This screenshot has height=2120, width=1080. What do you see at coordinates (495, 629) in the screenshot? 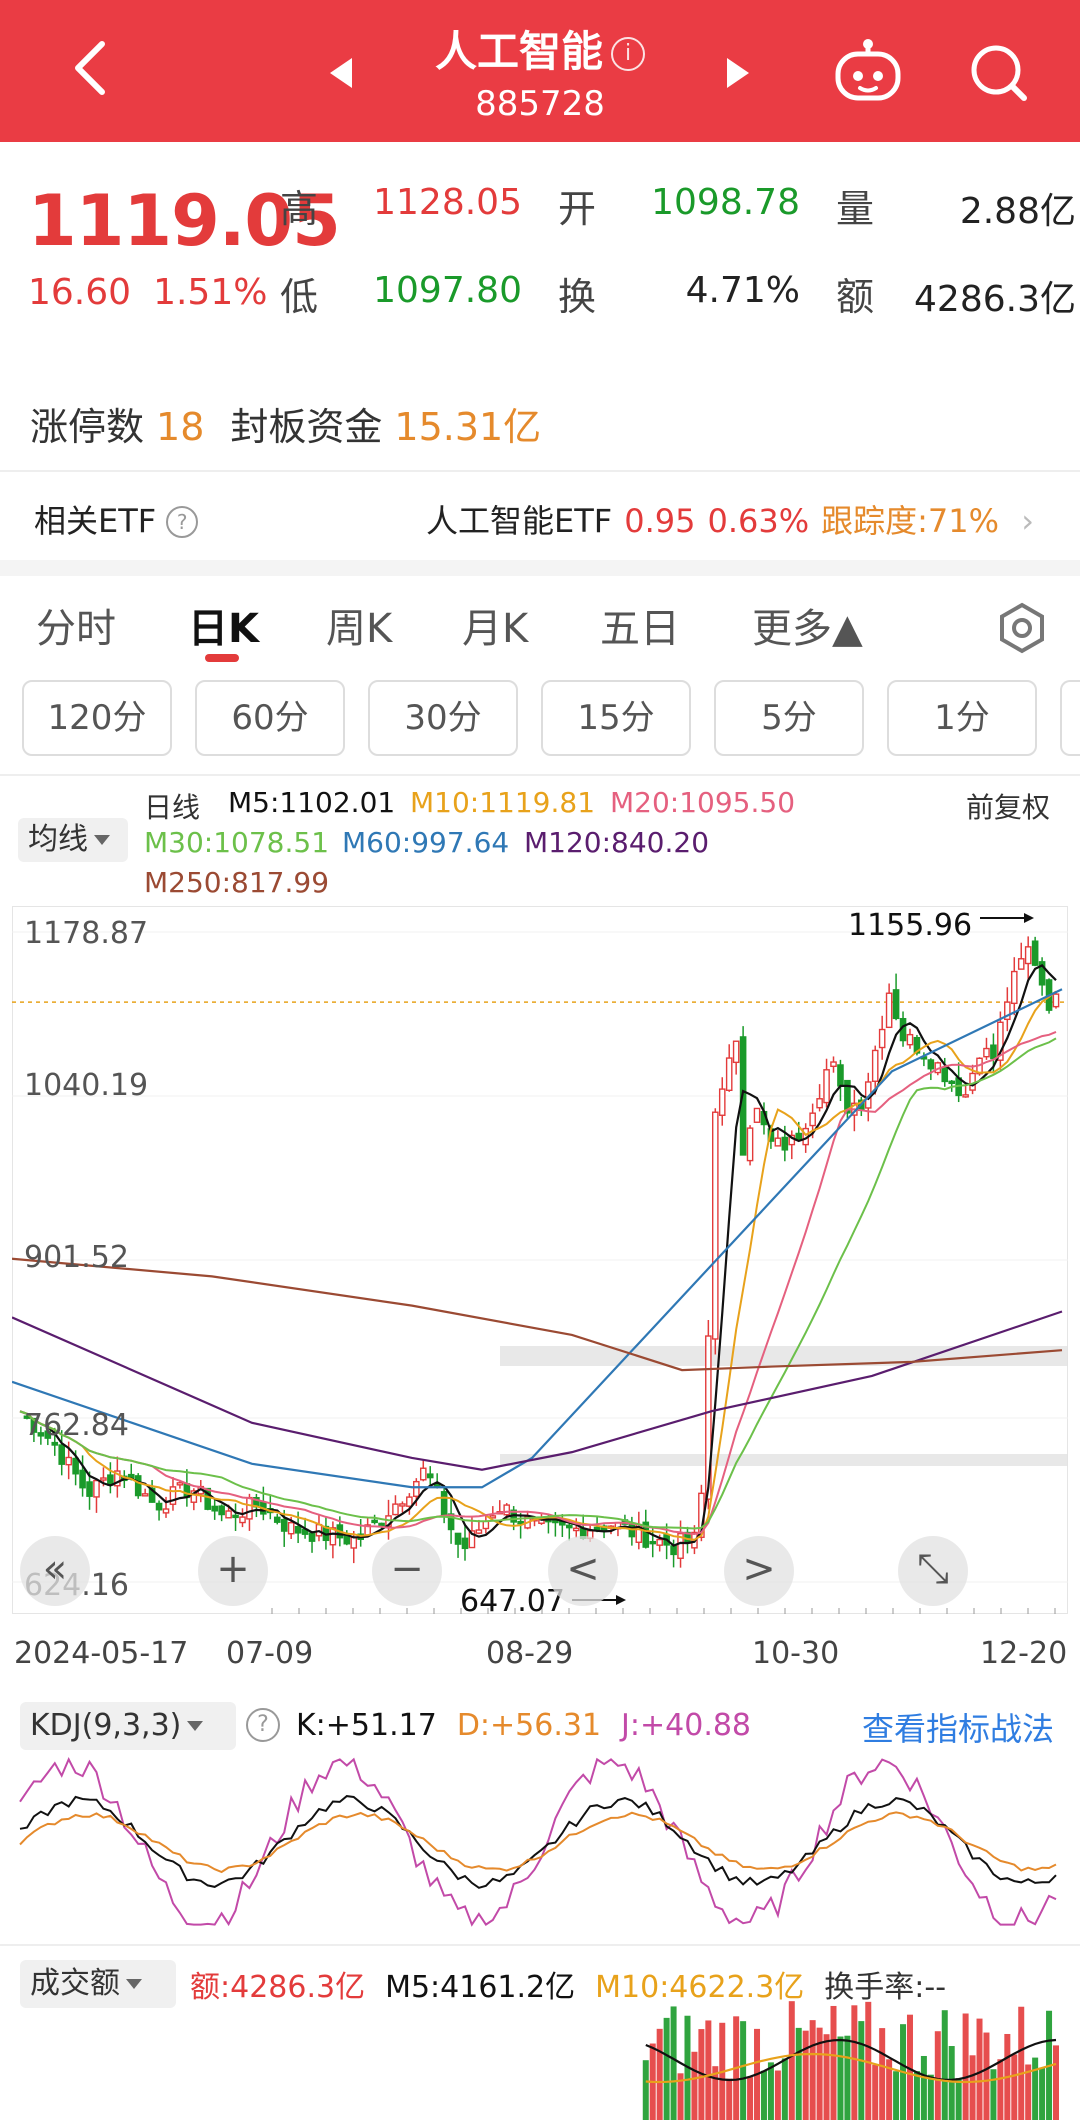
I see `tab-monthly-k: 月K` at bounding box center [495, 629].